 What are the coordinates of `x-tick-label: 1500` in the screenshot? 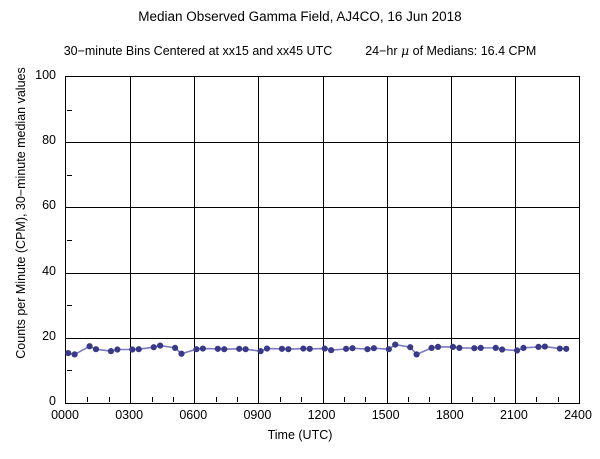 It's located at (385, 415).